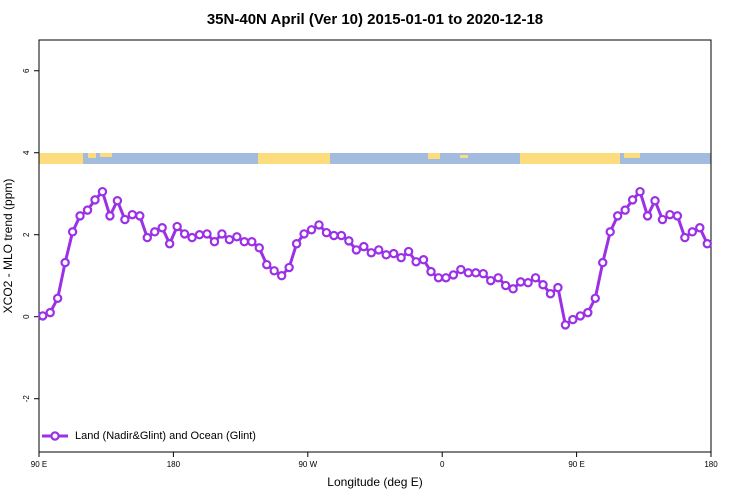  Describe the element at coordinates (26, 234) in the screenshot. I see `y-tick-label: 2` at that location.